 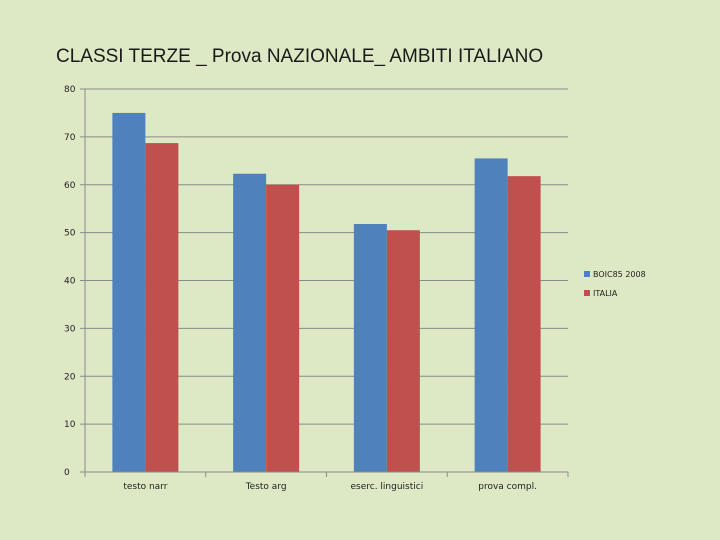 I want to click on y-tick-label: 50, so click(x=70, y=234).